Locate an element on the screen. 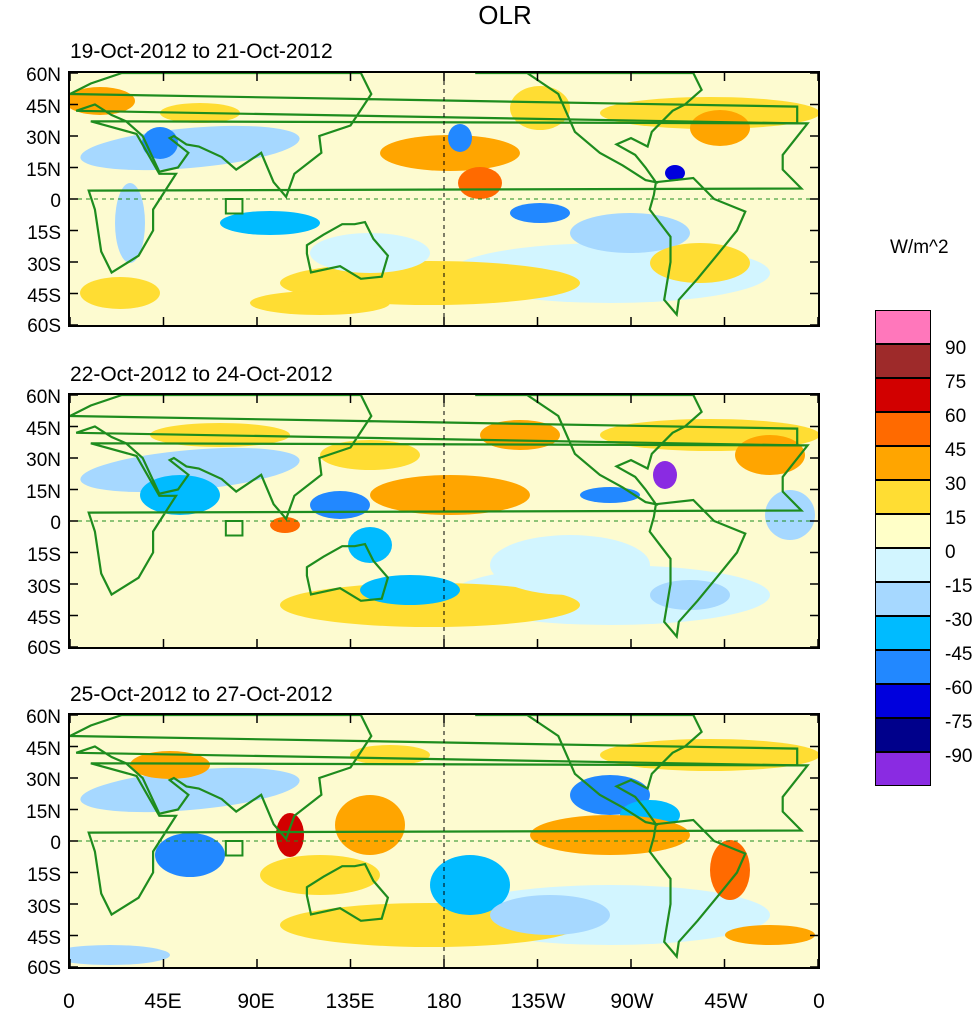 The width and height of the screenshot is (979, 1014). units-label: W/m^2 is located at coordinates (919, 247).